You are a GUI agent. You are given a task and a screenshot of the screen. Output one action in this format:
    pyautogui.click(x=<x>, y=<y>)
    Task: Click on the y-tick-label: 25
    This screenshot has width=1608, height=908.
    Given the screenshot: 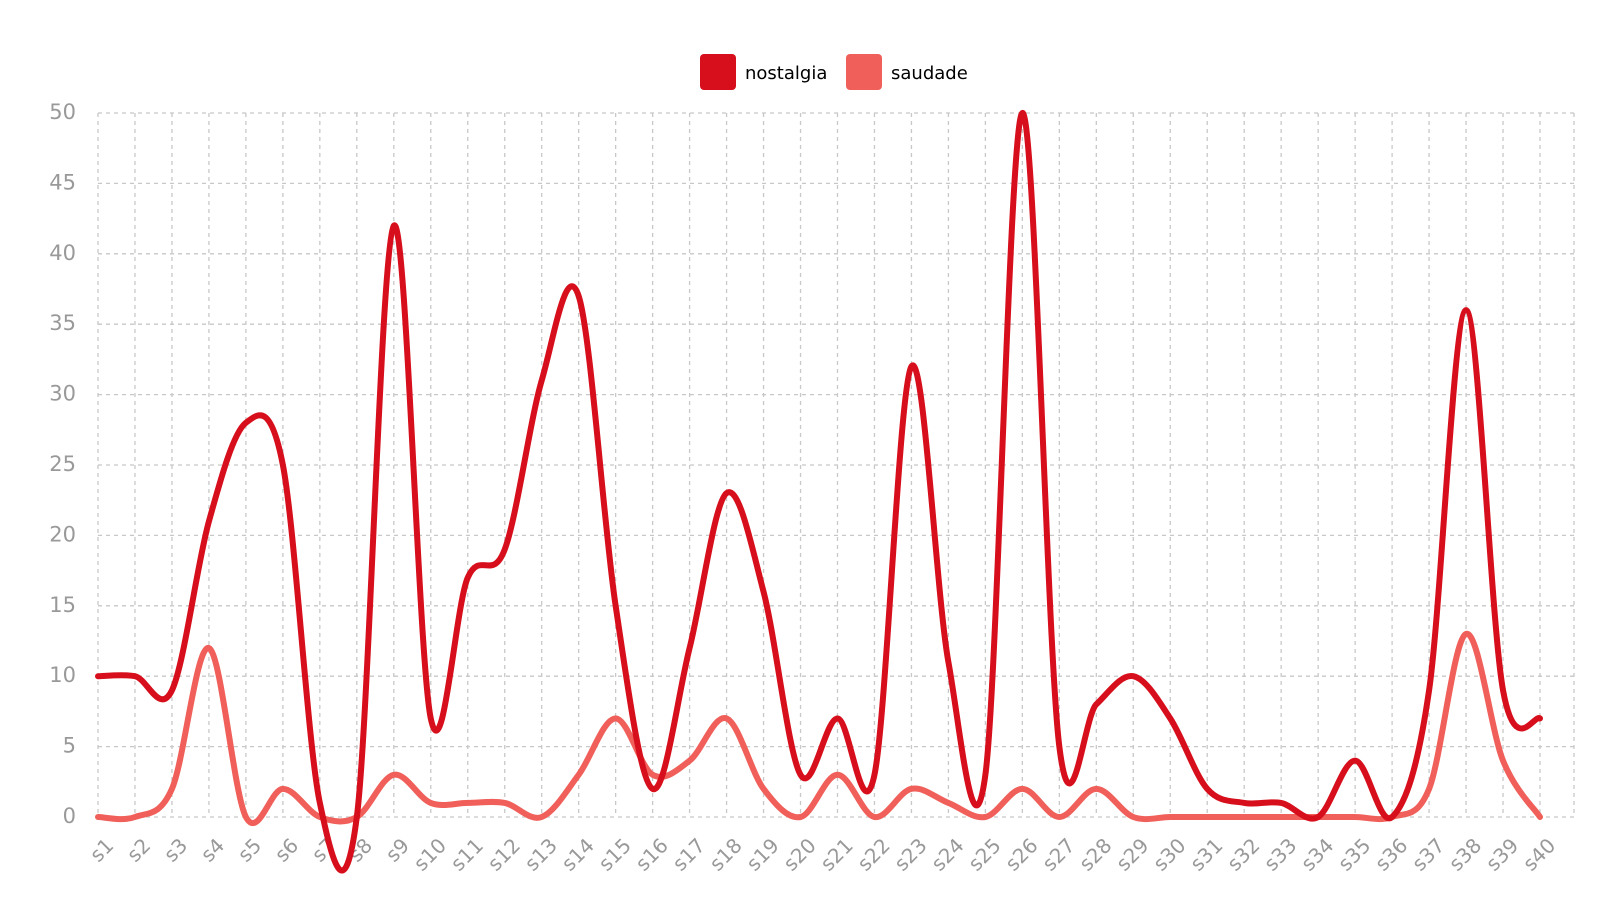 What is the action you would take?
    pyautogui.click(x=62, y=464)
    